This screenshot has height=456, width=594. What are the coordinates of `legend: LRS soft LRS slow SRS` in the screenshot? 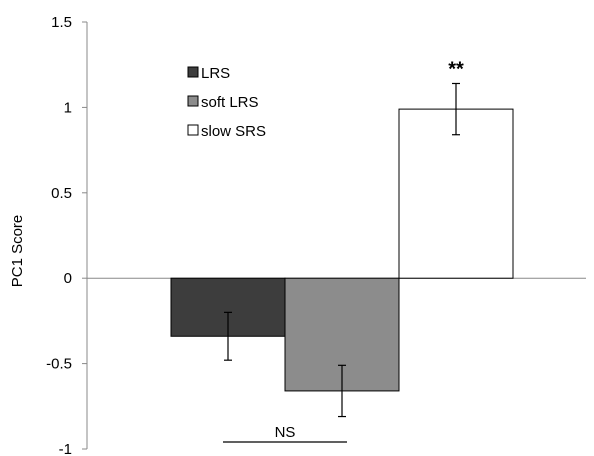 It's located at (226, 102).